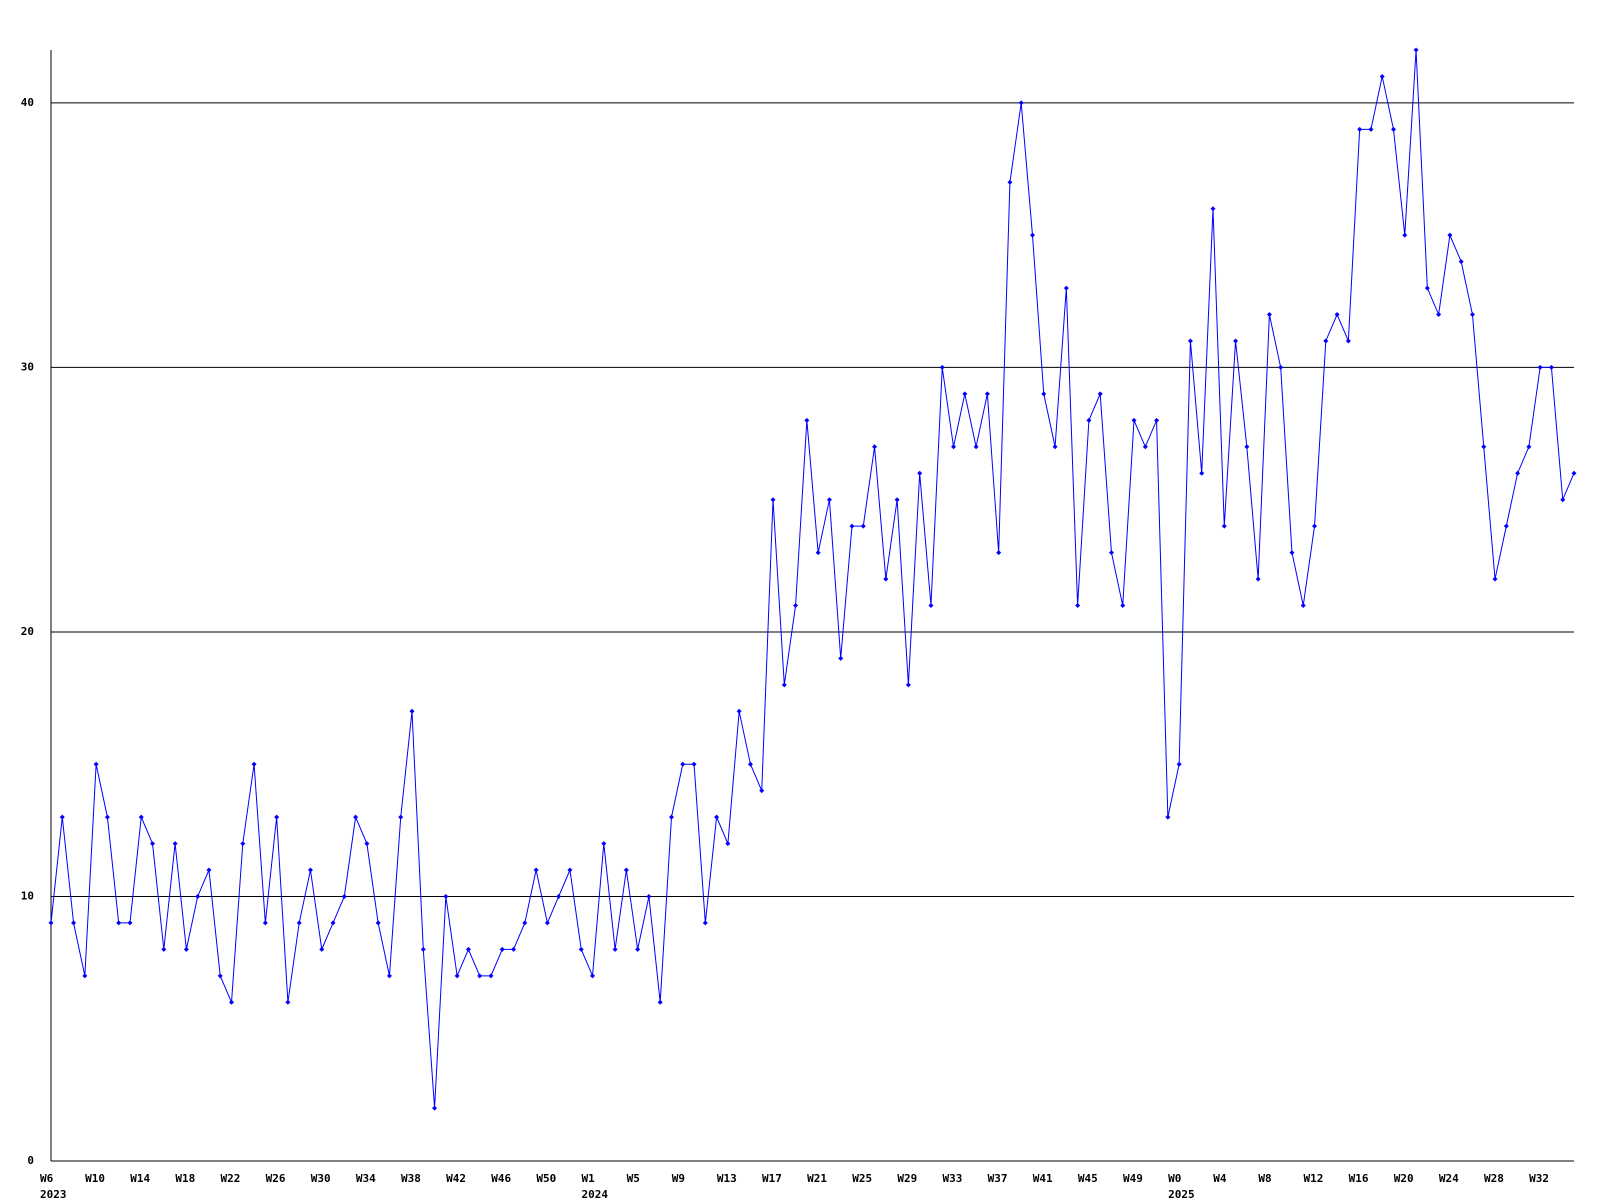  I want to click on x-tick-label: W8, so click(1264, 1178).